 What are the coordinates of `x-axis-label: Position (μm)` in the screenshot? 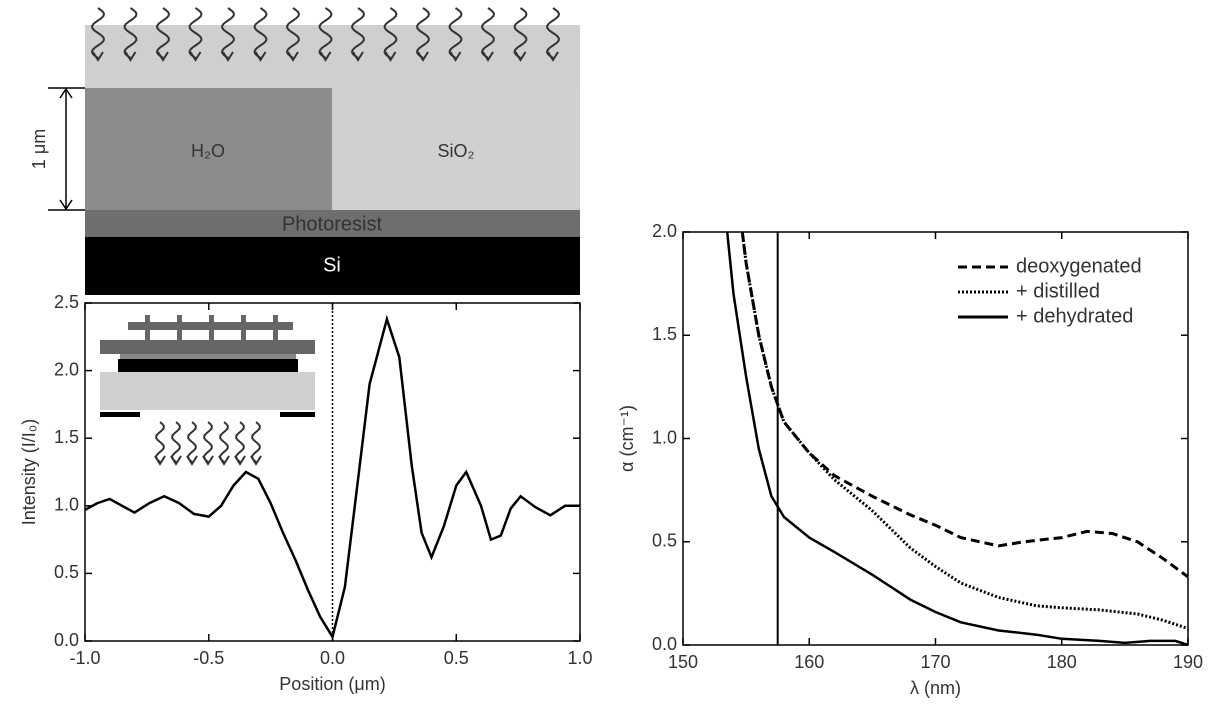 It's located at (332, 684).